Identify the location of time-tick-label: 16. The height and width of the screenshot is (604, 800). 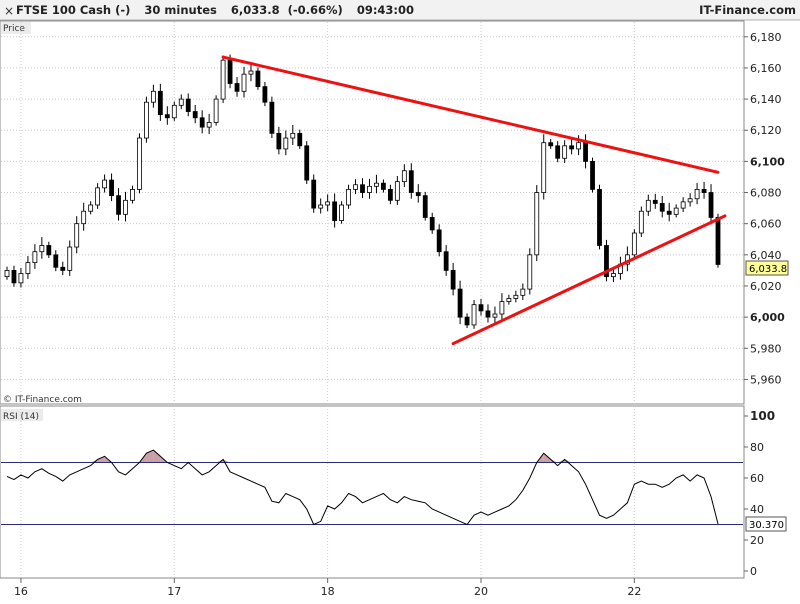
(21, 591).